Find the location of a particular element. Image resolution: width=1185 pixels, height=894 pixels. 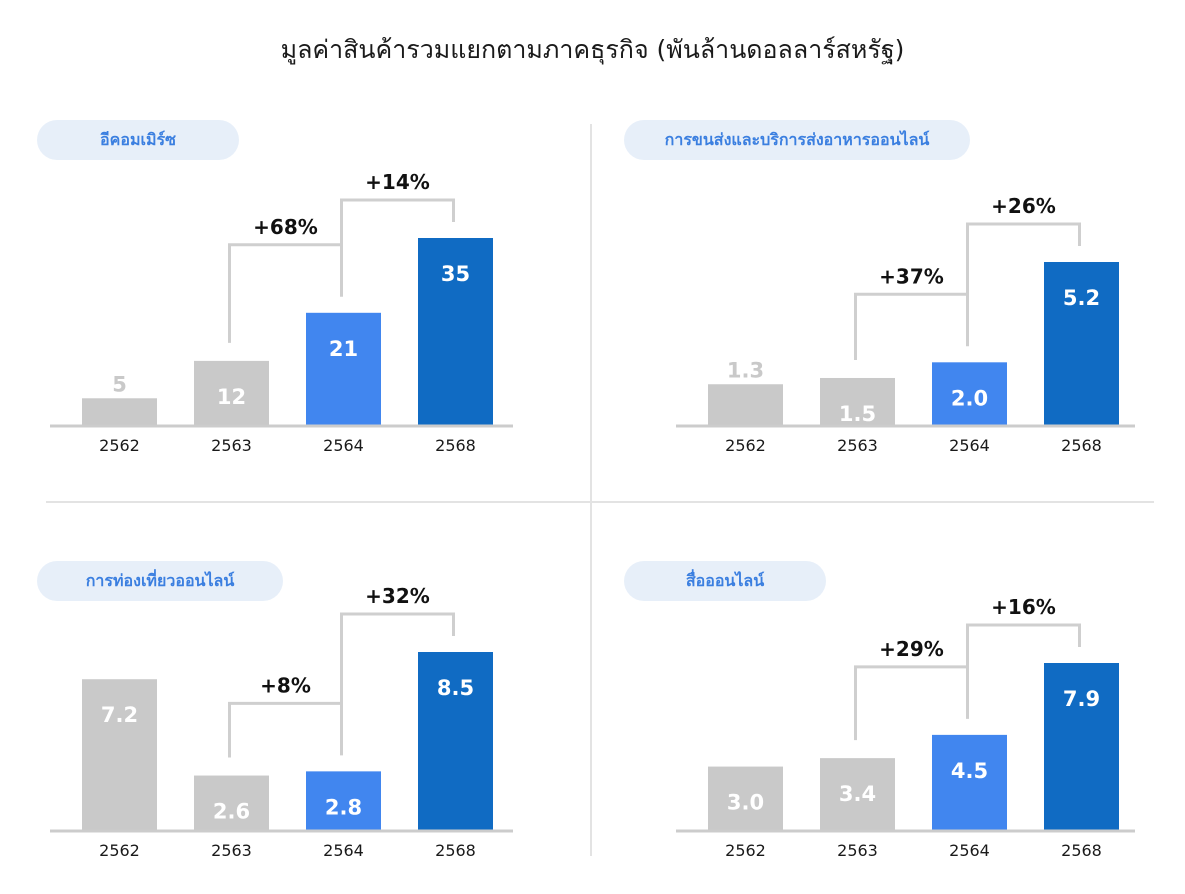

chart-title-pill: การขนส่งและบริการส่งอาหารออนไลน์ is located at coordinates (797, 140).